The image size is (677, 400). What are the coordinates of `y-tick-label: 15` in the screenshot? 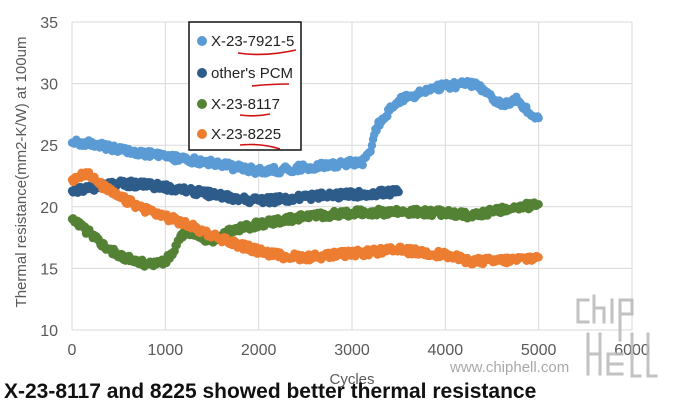 It's located at (49, 269).